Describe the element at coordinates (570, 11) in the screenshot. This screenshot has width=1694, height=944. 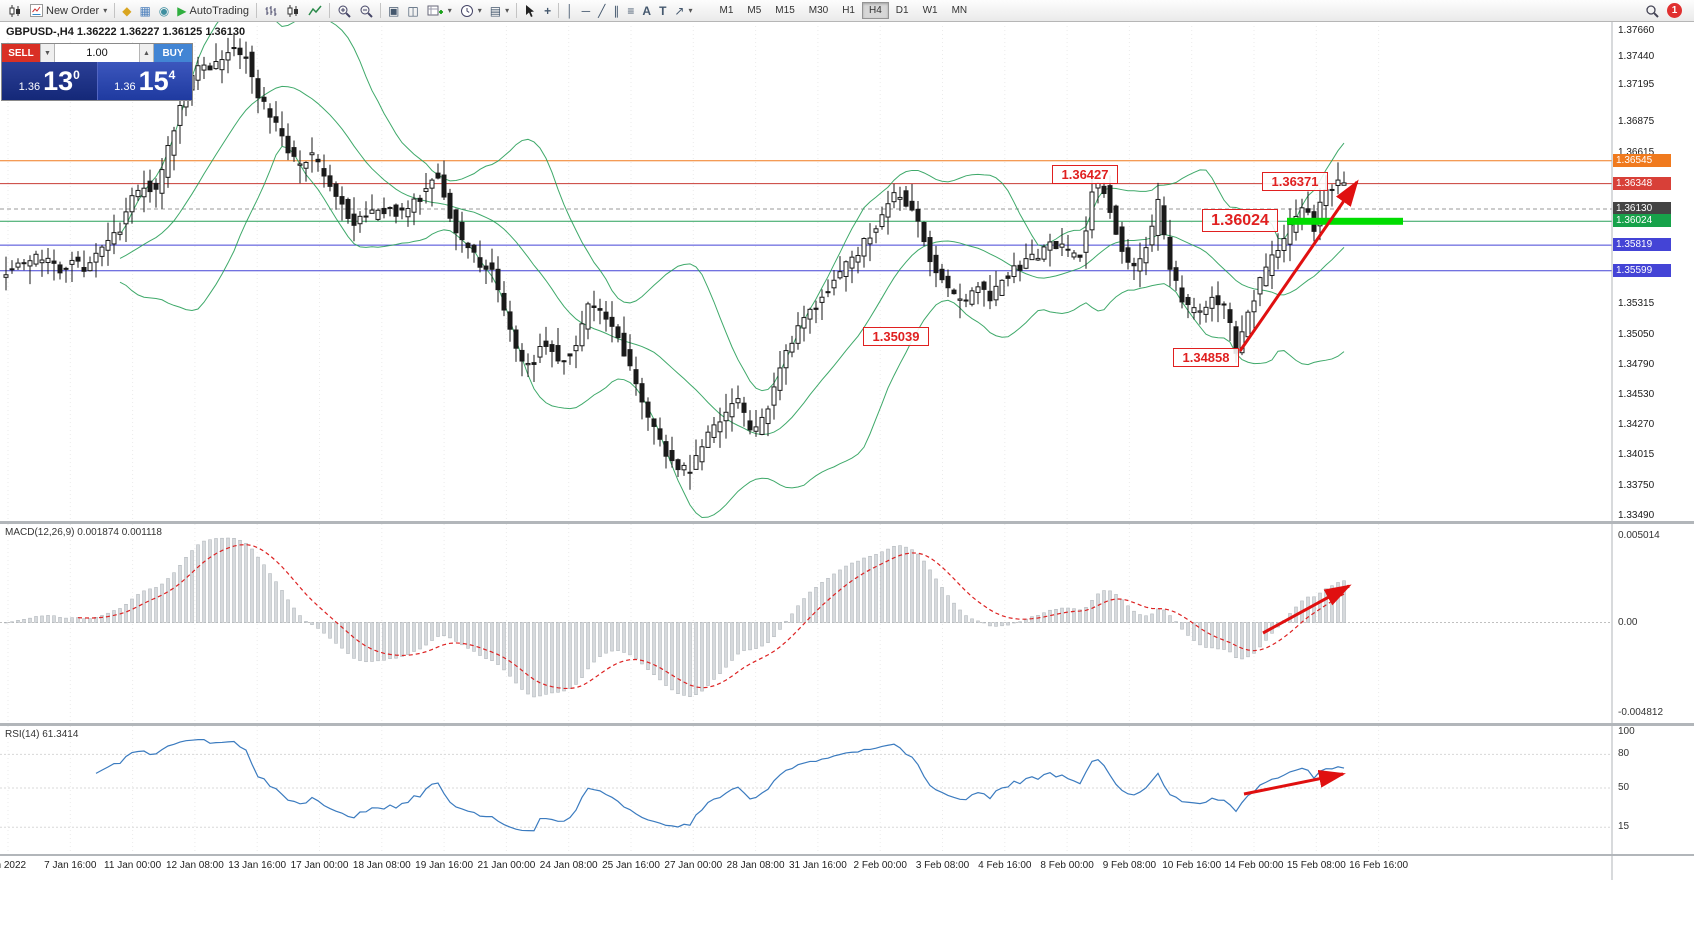
I see `vertical-line-button: │` at that location.